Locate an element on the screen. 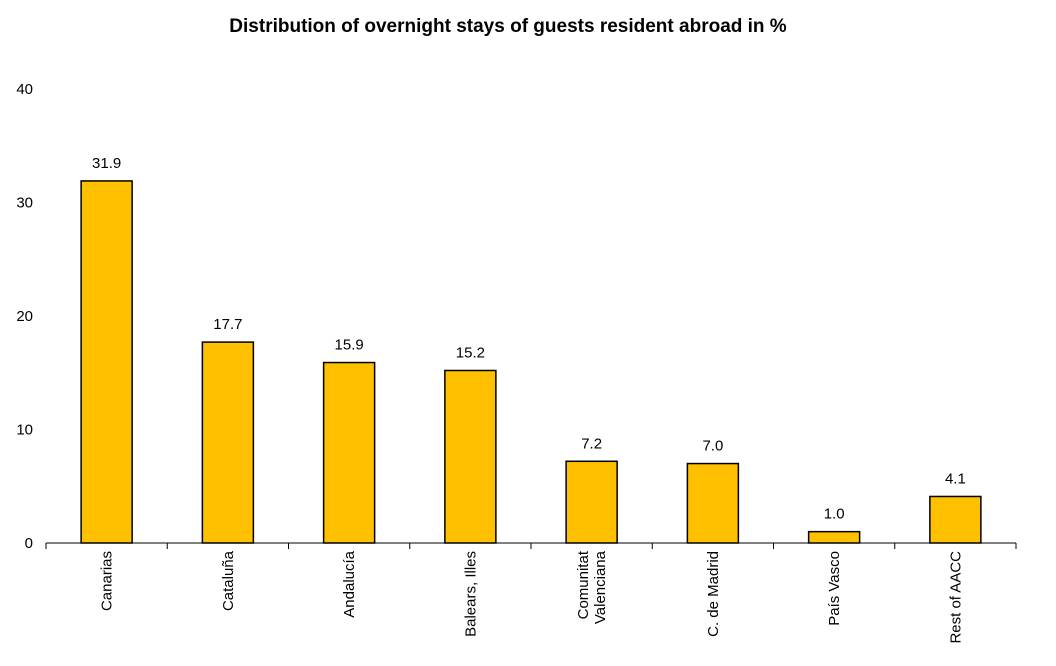 The height and width of the screenshot is (666, 1056). x-tick-label: Cataluña is located at coordinates (228, 580).